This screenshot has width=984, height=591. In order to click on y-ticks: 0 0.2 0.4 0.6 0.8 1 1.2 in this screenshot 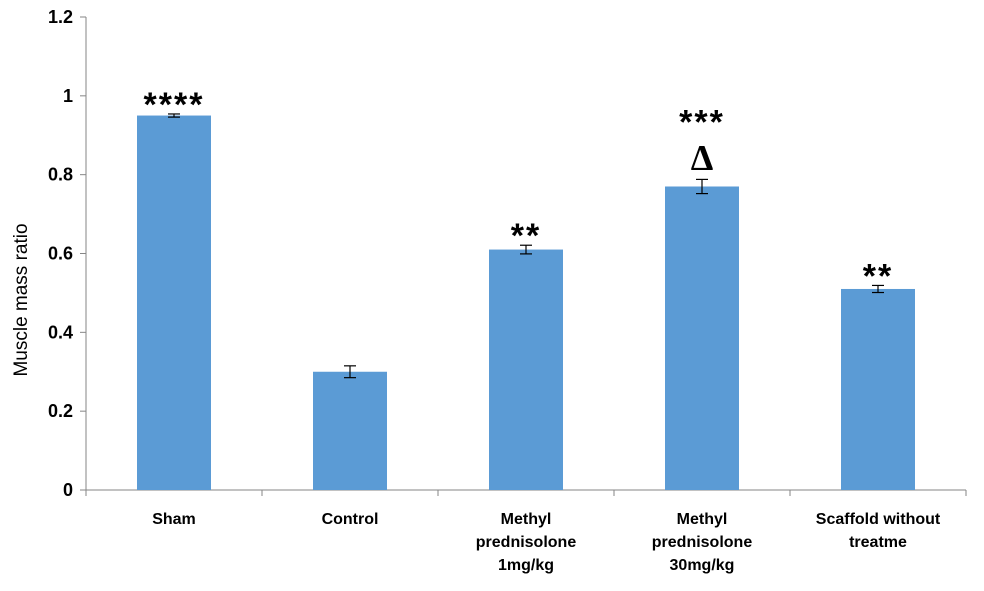, I will do `click(67, 253)`.